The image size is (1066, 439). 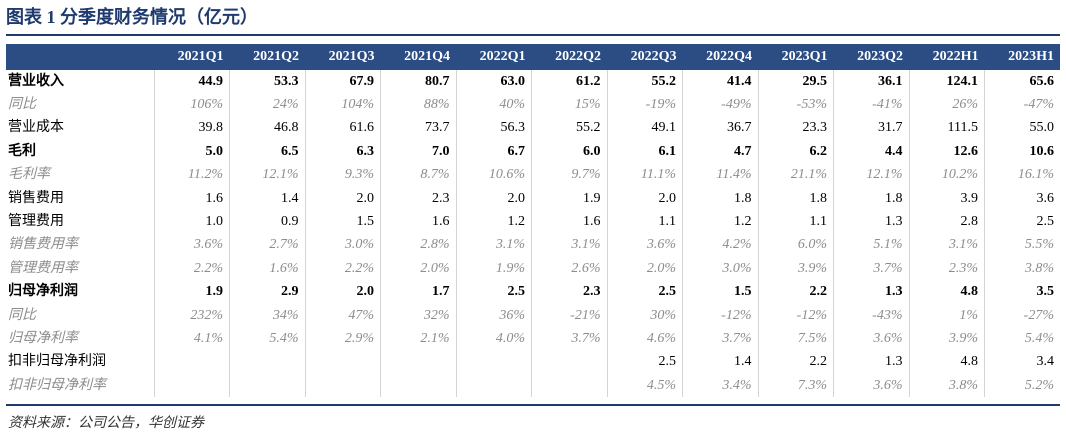 What do you see at coordinates (191, 105) in the screenshot?
I see `table-cell: 106%` at bounding box center [191, 105].